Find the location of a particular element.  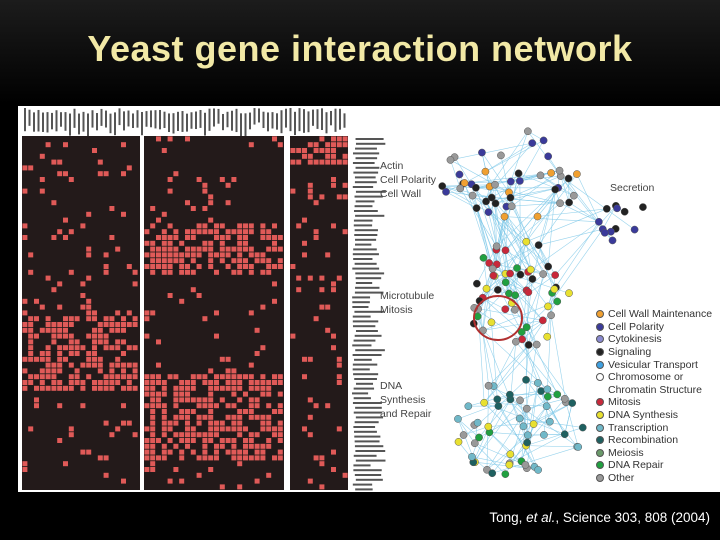

legend-label: Mitosis is located at coordinates (624, 402).